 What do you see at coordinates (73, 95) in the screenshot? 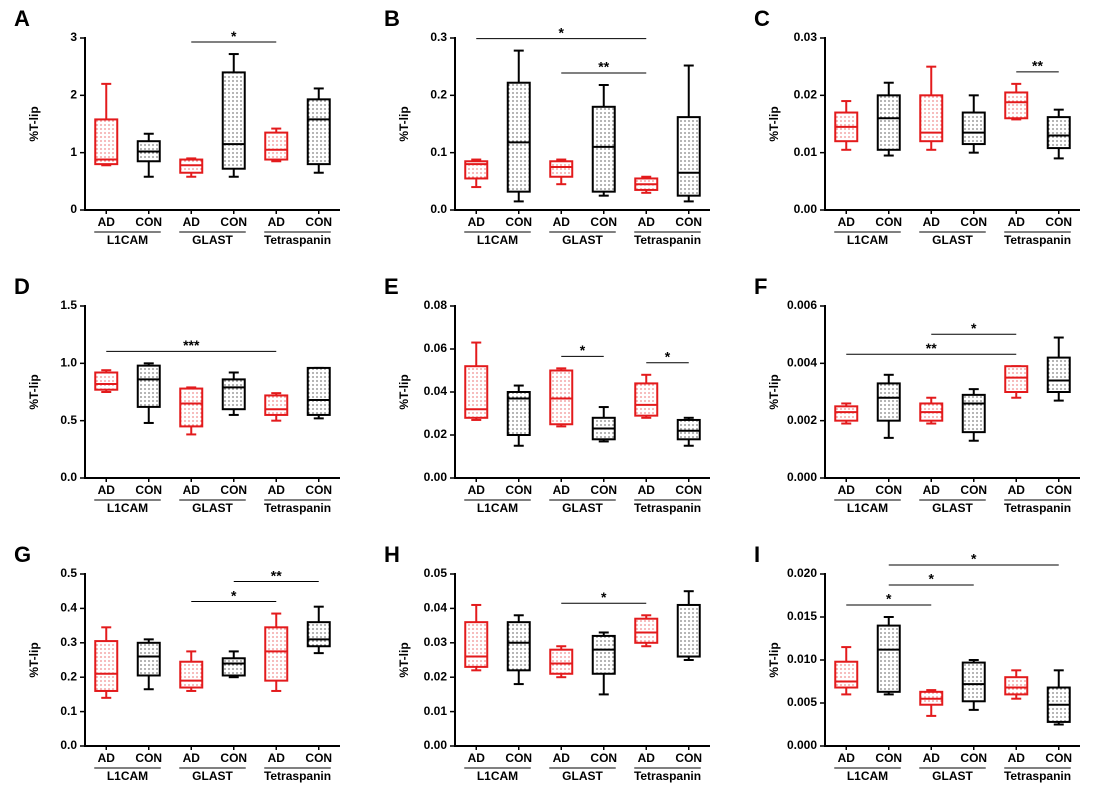
I see `y-tick-label: 2` at bounding box center [73, 95].